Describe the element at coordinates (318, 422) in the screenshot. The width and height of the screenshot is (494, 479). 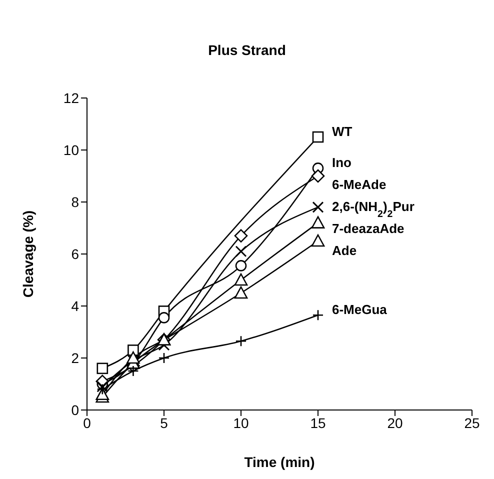
I see `x-tick-label: 15` at that location.